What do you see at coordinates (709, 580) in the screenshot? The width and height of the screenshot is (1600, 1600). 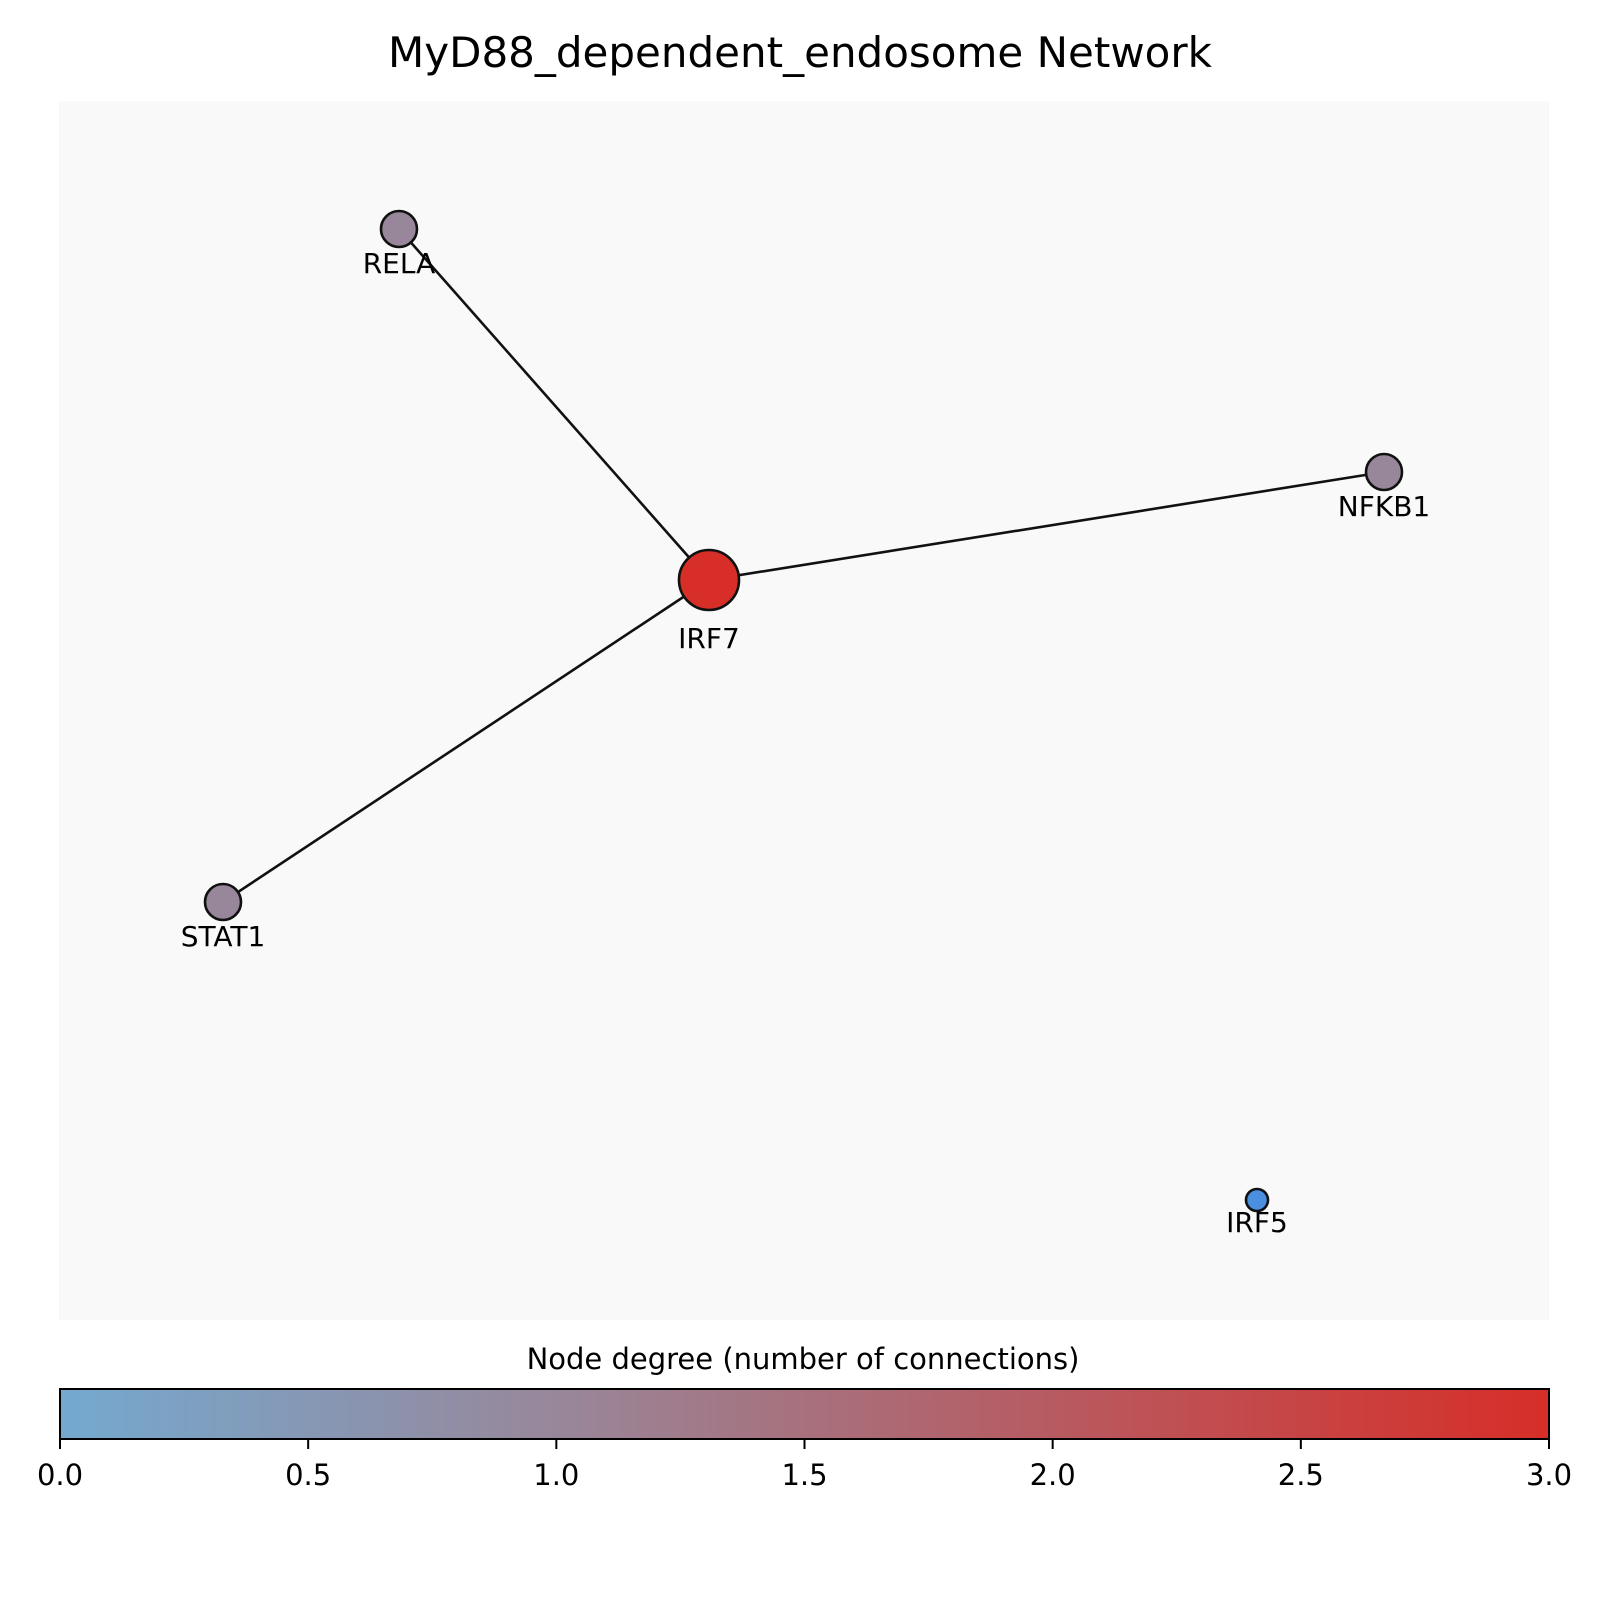 I see `node-irf7` at bounding box center [709, 580].